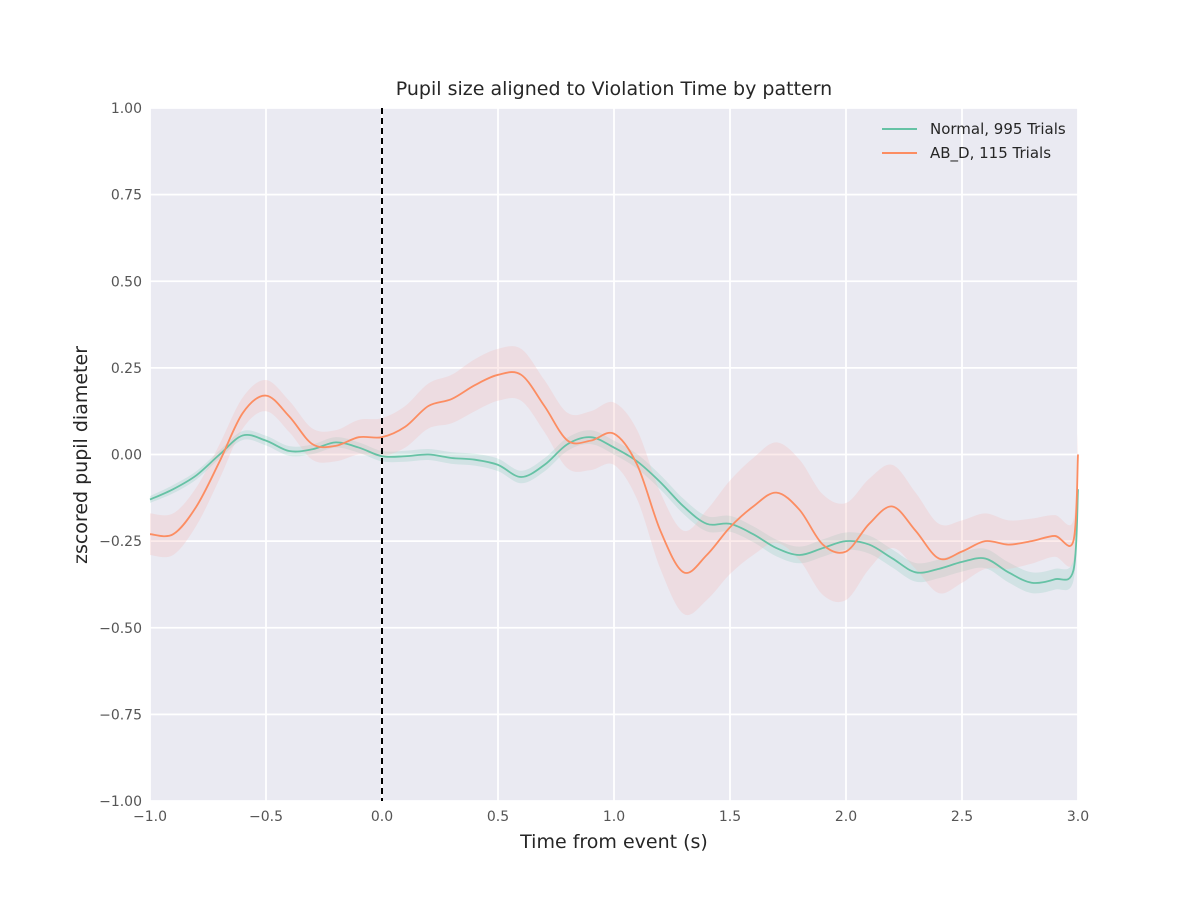  Describe the element at coordinates (962, 817) in the screenshot. I see `x-tick-label: 2.5` at that location.